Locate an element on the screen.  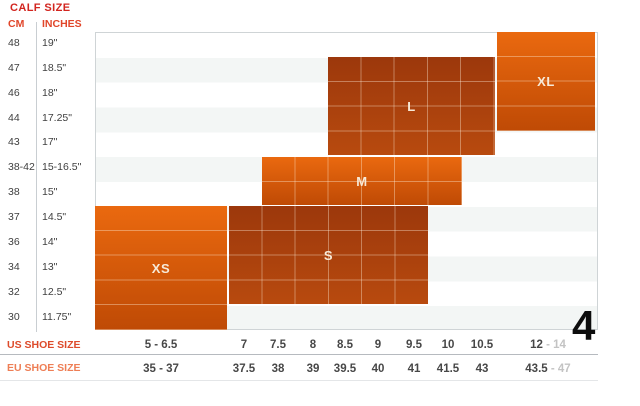
eu-tick: 39.5 is located at coordinates (345, 369).